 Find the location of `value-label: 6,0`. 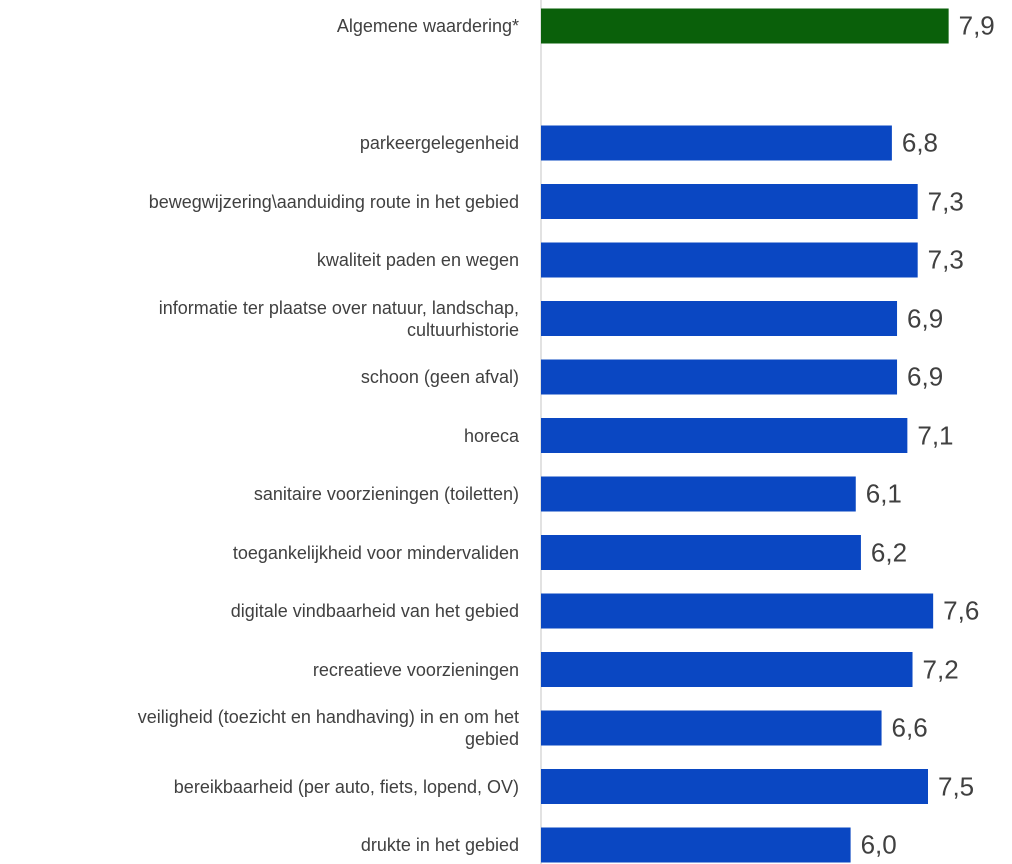

value-label: 6,0 is located at coordinates (878, 844).